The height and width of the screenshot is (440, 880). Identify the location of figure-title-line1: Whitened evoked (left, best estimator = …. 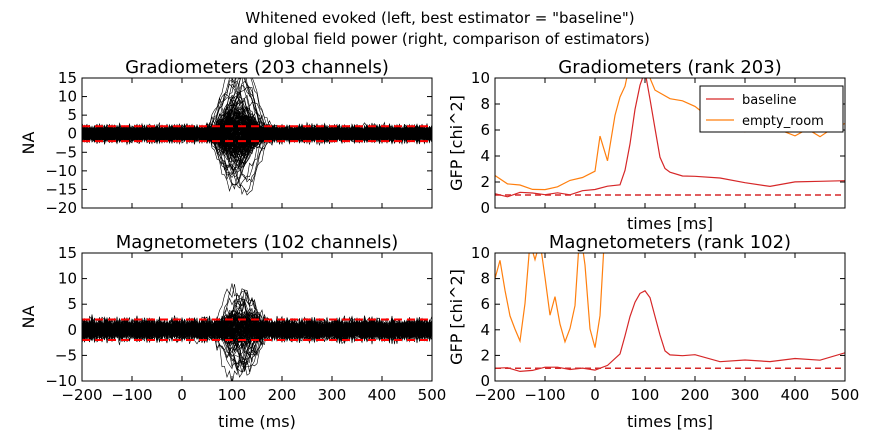
(439, 18).